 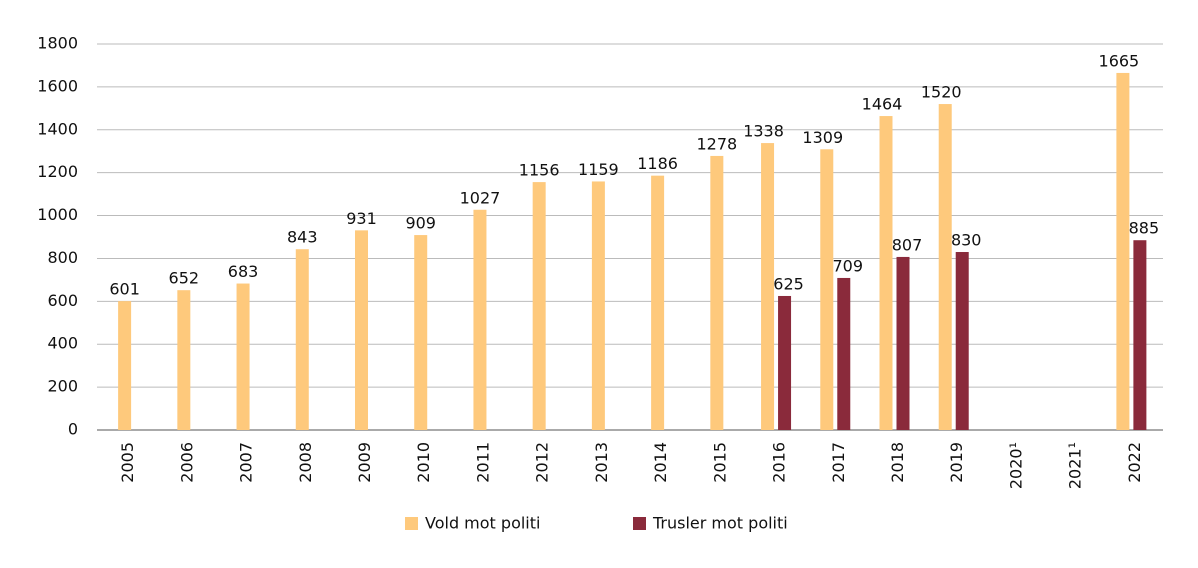 What do you see at coordinates (246, 462) in the screenshot?
I see `x-tick-label: 2007` at bounding box center [246, 462].